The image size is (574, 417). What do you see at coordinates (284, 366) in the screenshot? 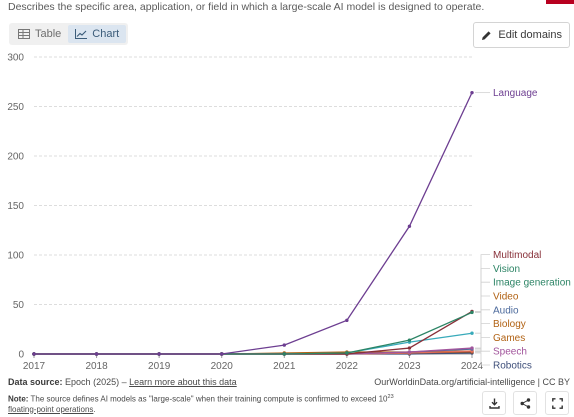
I see `x-tick-label: 2021` at bounding box center [284, 366].